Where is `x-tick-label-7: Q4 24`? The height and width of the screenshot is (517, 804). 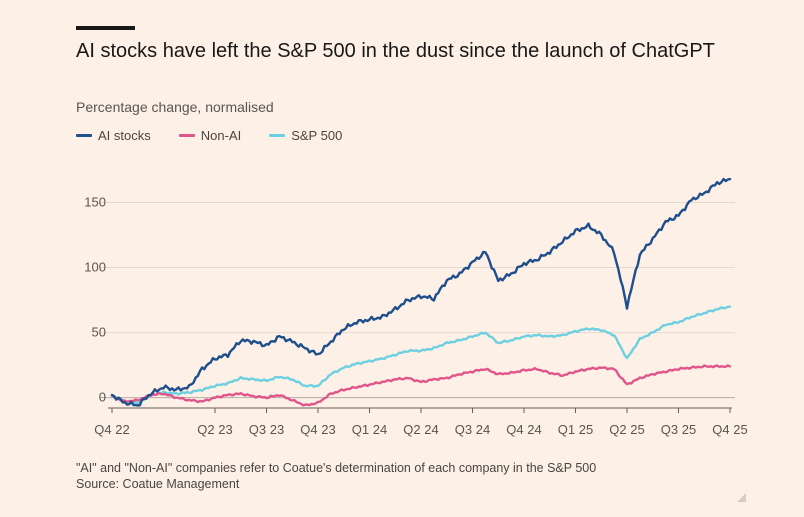
x-tick-label-7: Q4 24 is located at coordinates (523, 429).